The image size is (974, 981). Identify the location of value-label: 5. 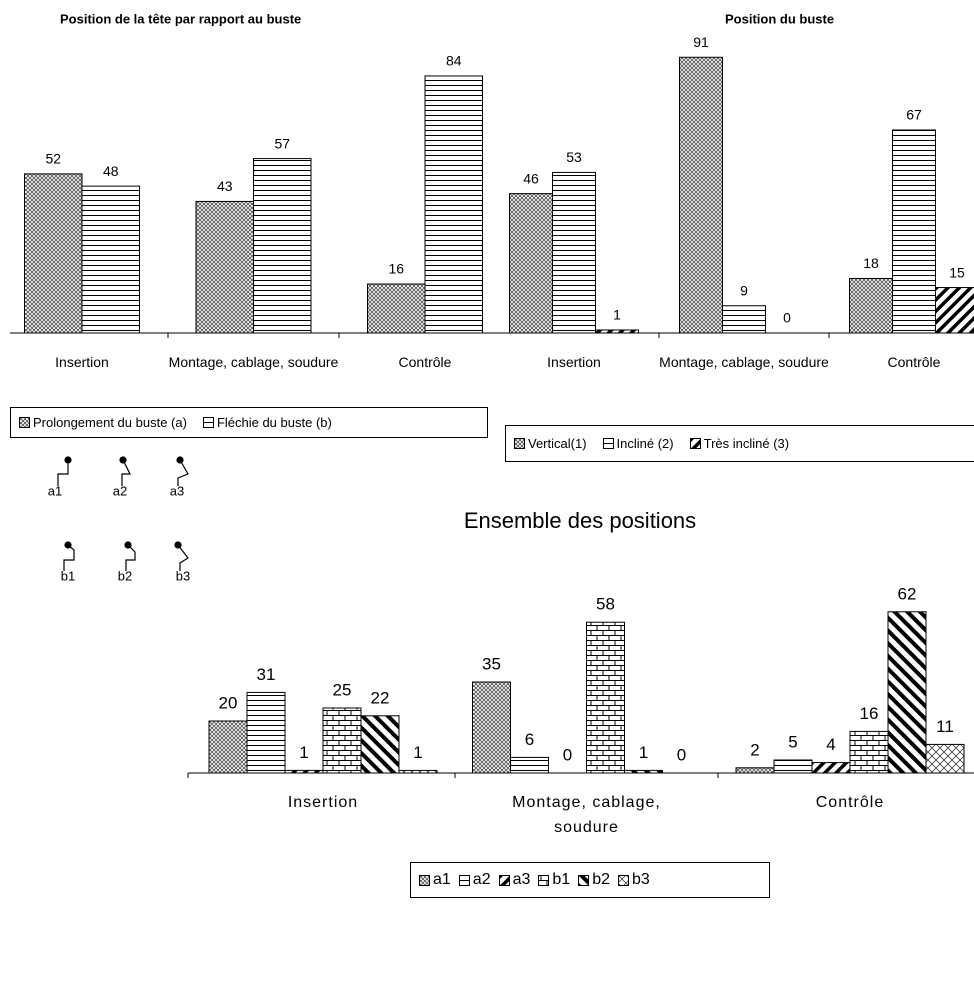
(792, 741).